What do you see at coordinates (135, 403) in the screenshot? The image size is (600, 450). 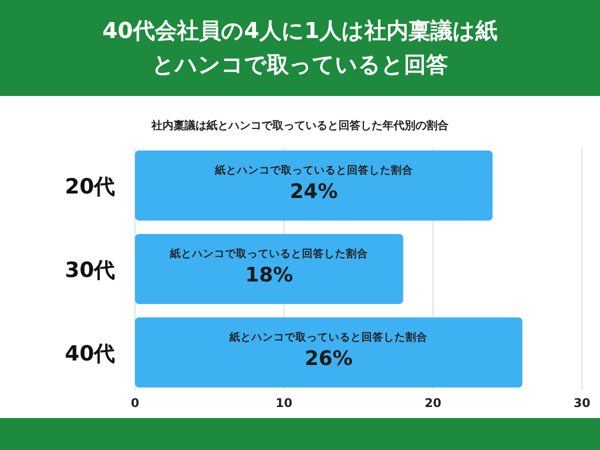 I see `x-tick-label: 0` at bounding box center [135, 403].